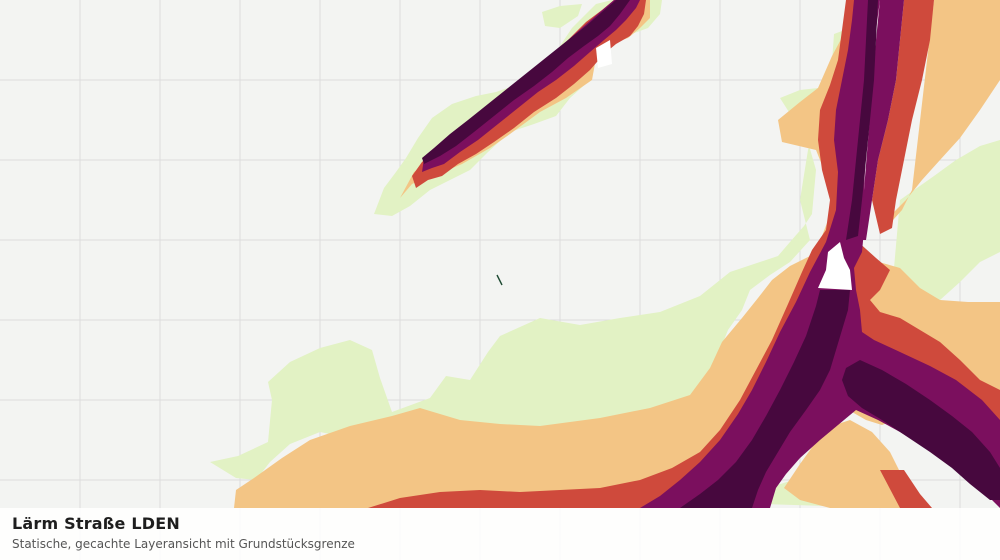 This screenshot has height=560, width=1000. Describe the element at coordinates (499, 280) in the screenshot. I see `grundstuecksgrenze` at that location.